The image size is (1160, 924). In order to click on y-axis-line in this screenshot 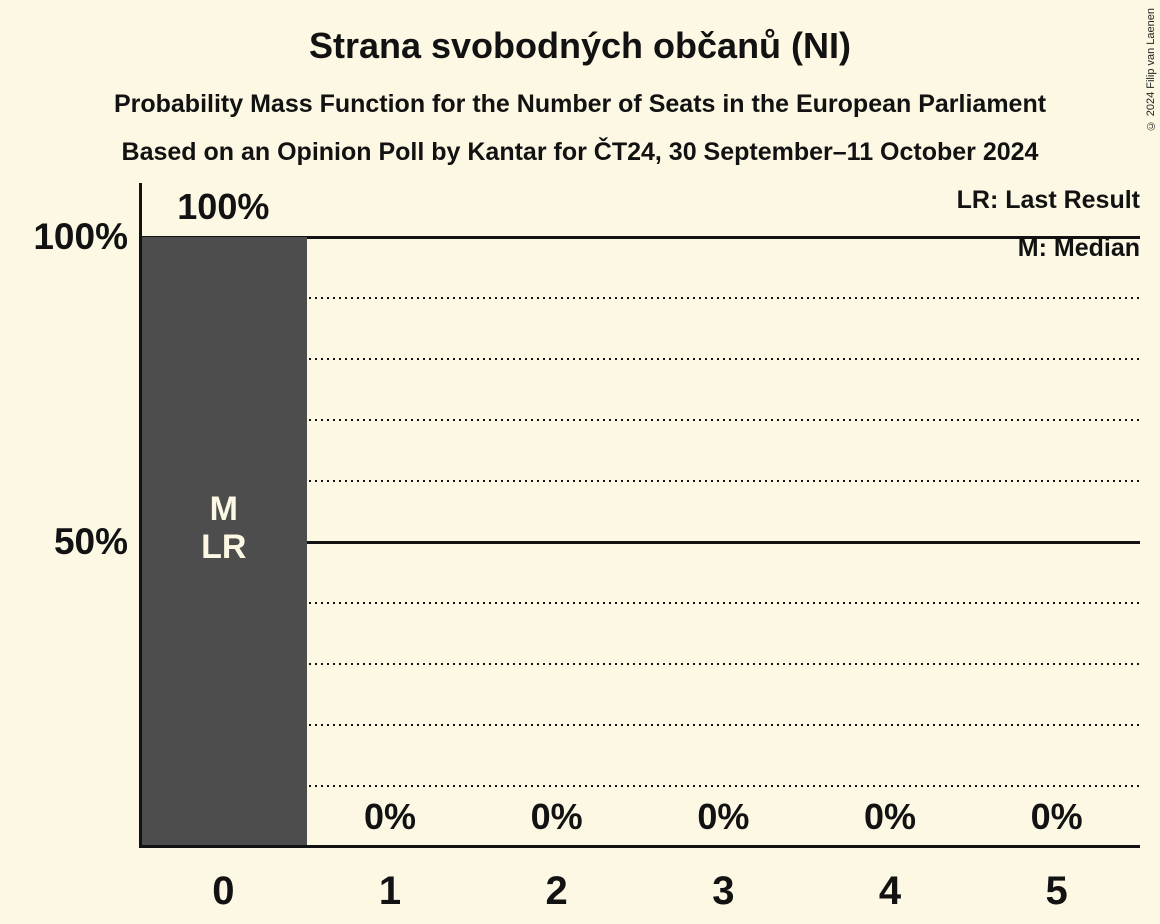, I will do `click(140, 515)`.